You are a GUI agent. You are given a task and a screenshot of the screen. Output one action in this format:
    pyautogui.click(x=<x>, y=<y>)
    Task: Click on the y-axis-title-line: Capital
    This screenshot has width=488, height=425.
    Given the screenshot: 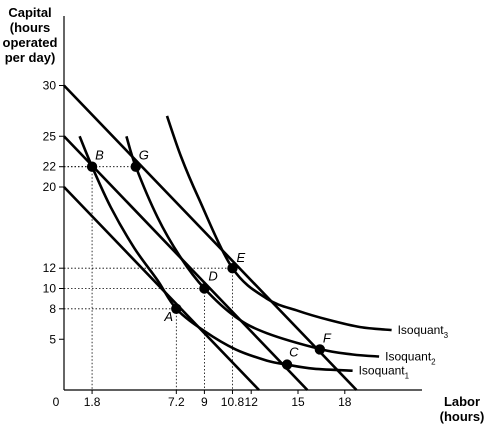 What is the action you would take?
    pyautogui.click(x=29, y=12)
    